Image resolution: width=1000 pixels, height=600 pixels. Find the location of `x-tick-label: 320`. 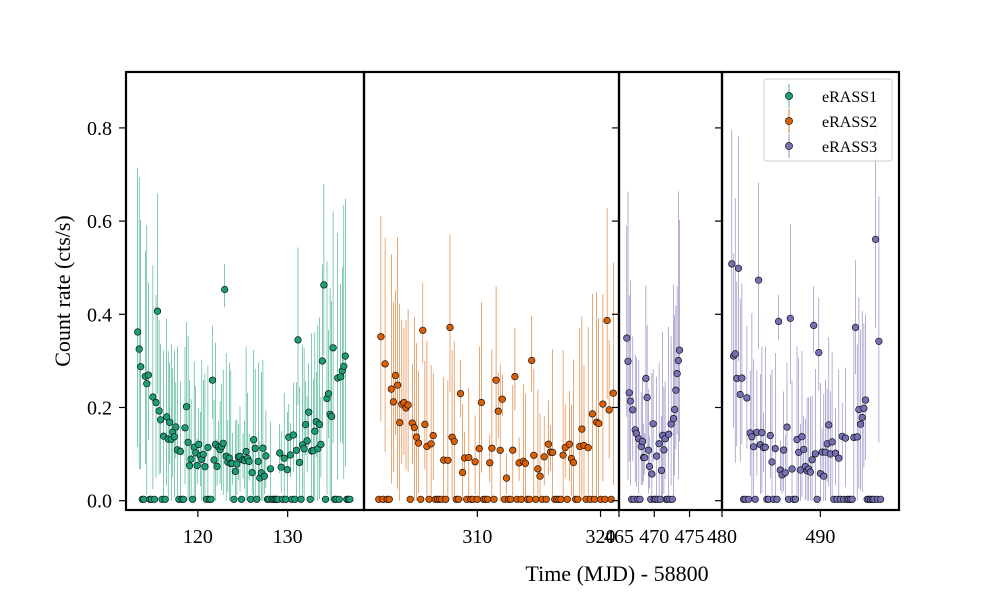

x-tick-label: 320 is located at coordinates (601, 537).